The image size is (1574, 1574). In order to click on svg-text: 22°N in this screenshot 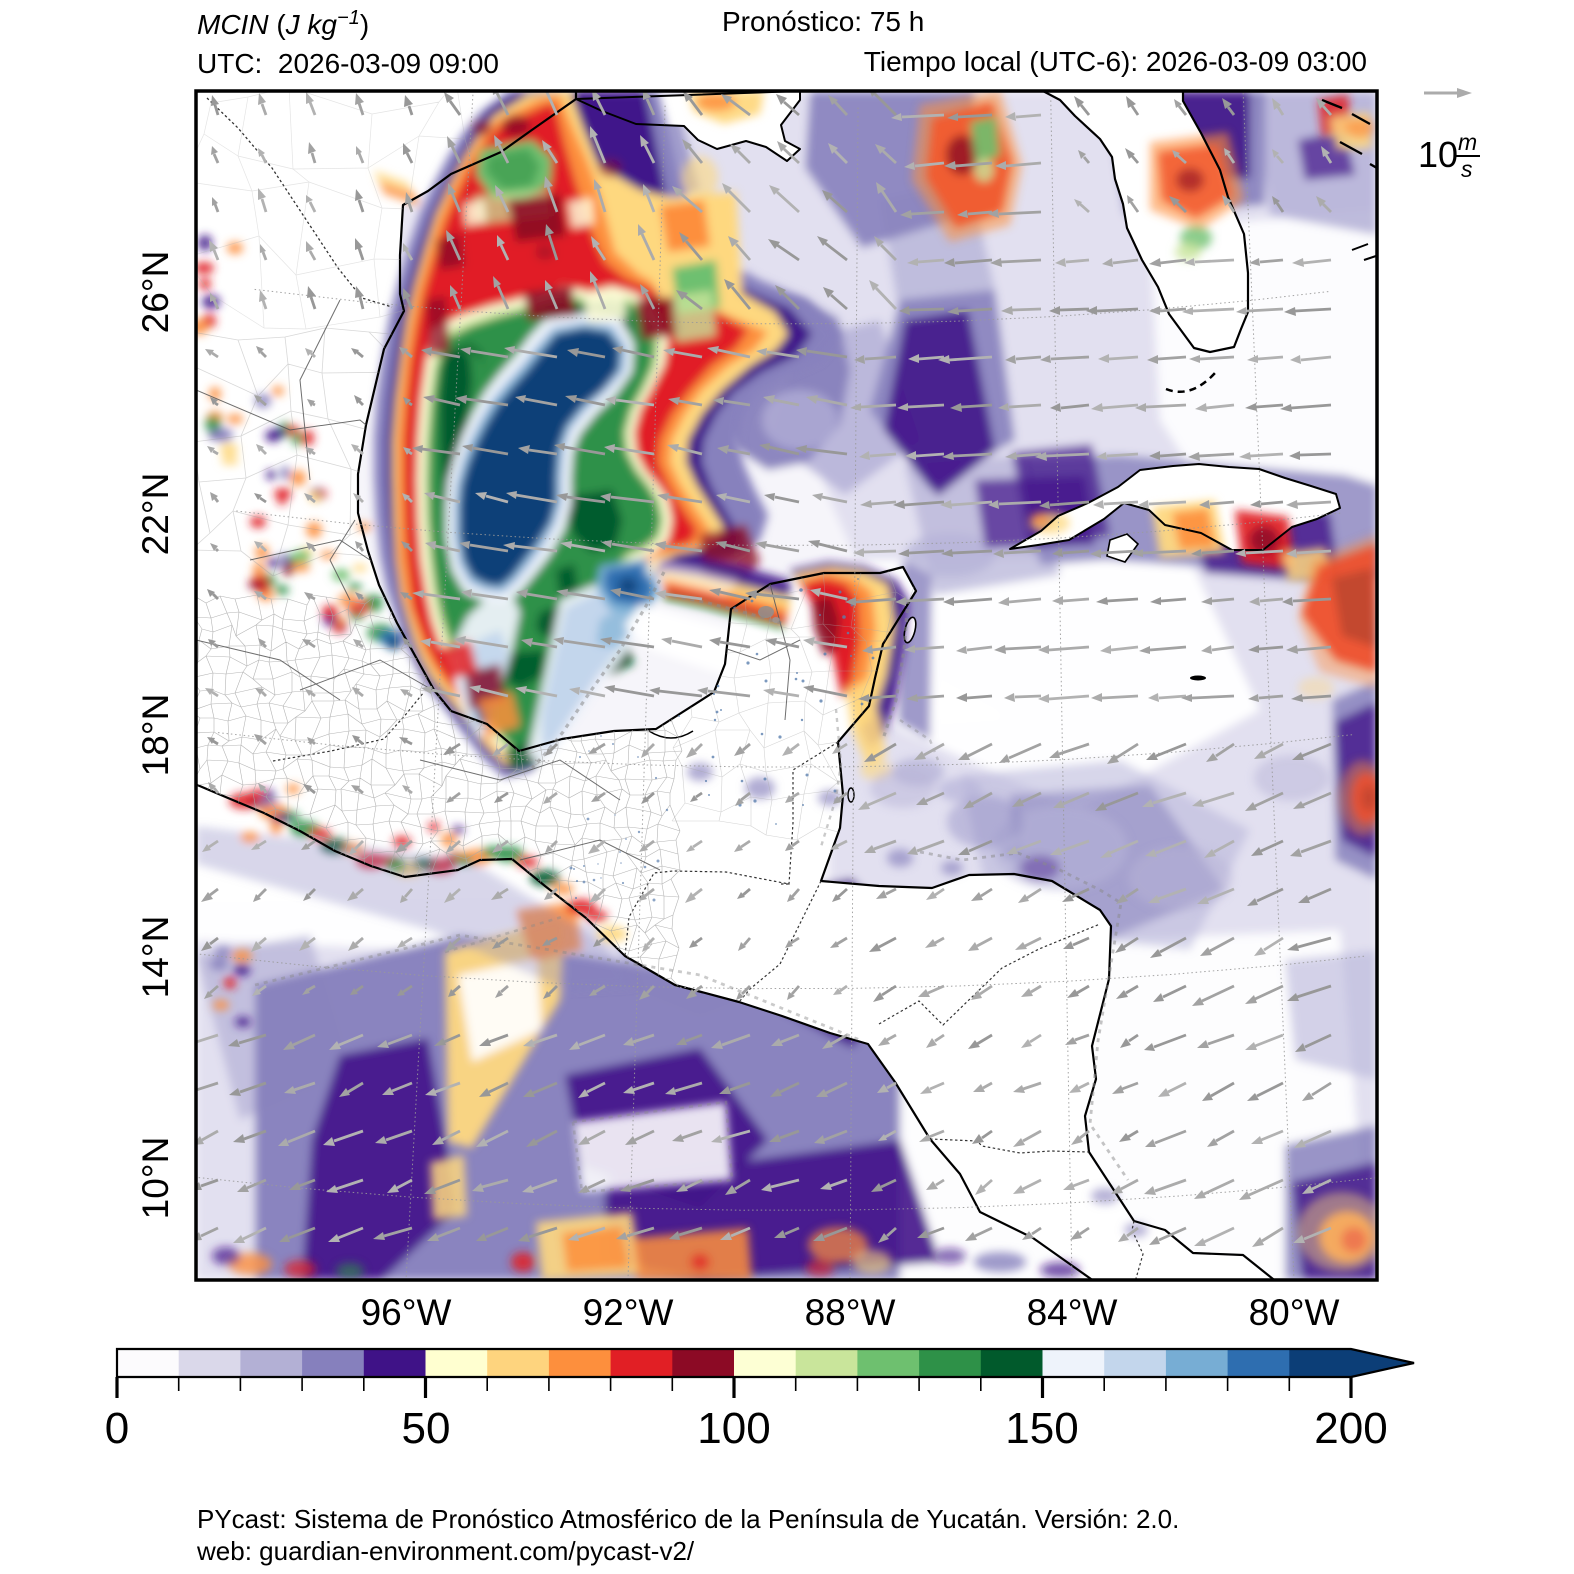, I will do `click(155, 514)`.